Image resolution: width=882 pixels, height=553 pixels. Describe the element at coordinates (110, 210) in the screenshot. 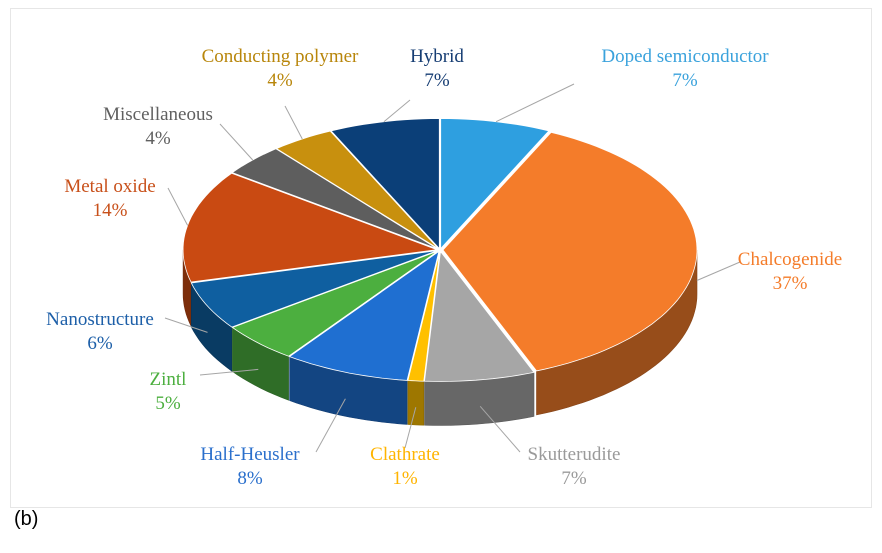

I see `value-metal-oxide: 14%` at that location.